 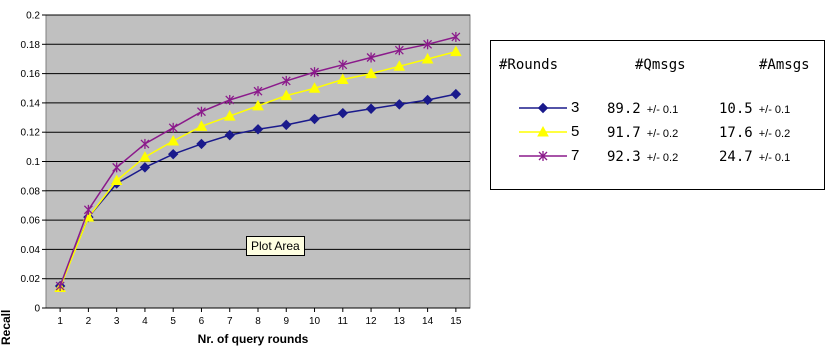 I want to click on x-tick-label: 11, so click(x=343, y=321).